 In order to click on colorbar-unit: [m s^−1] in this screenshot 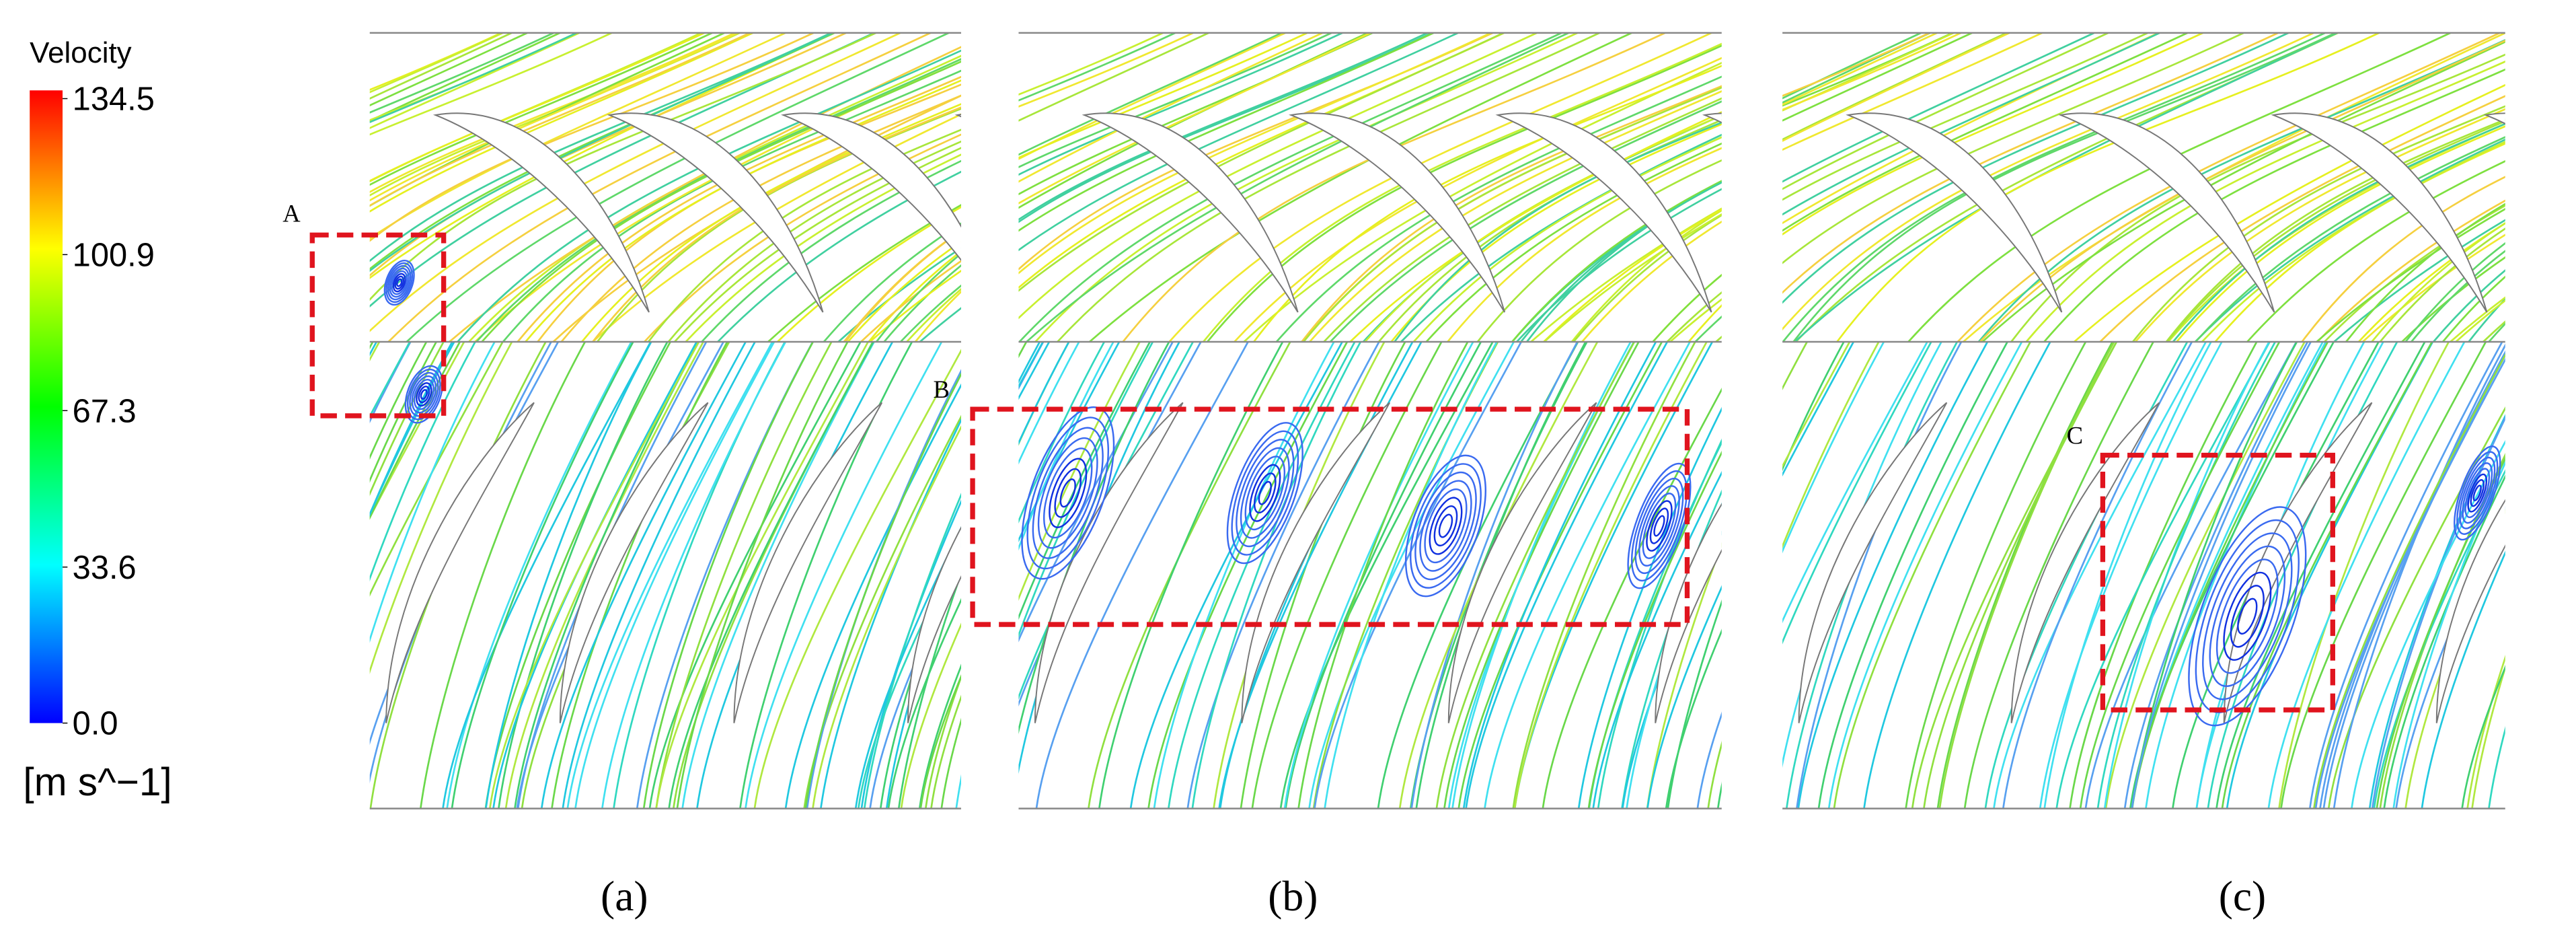, I will do `click(97, 782)`.